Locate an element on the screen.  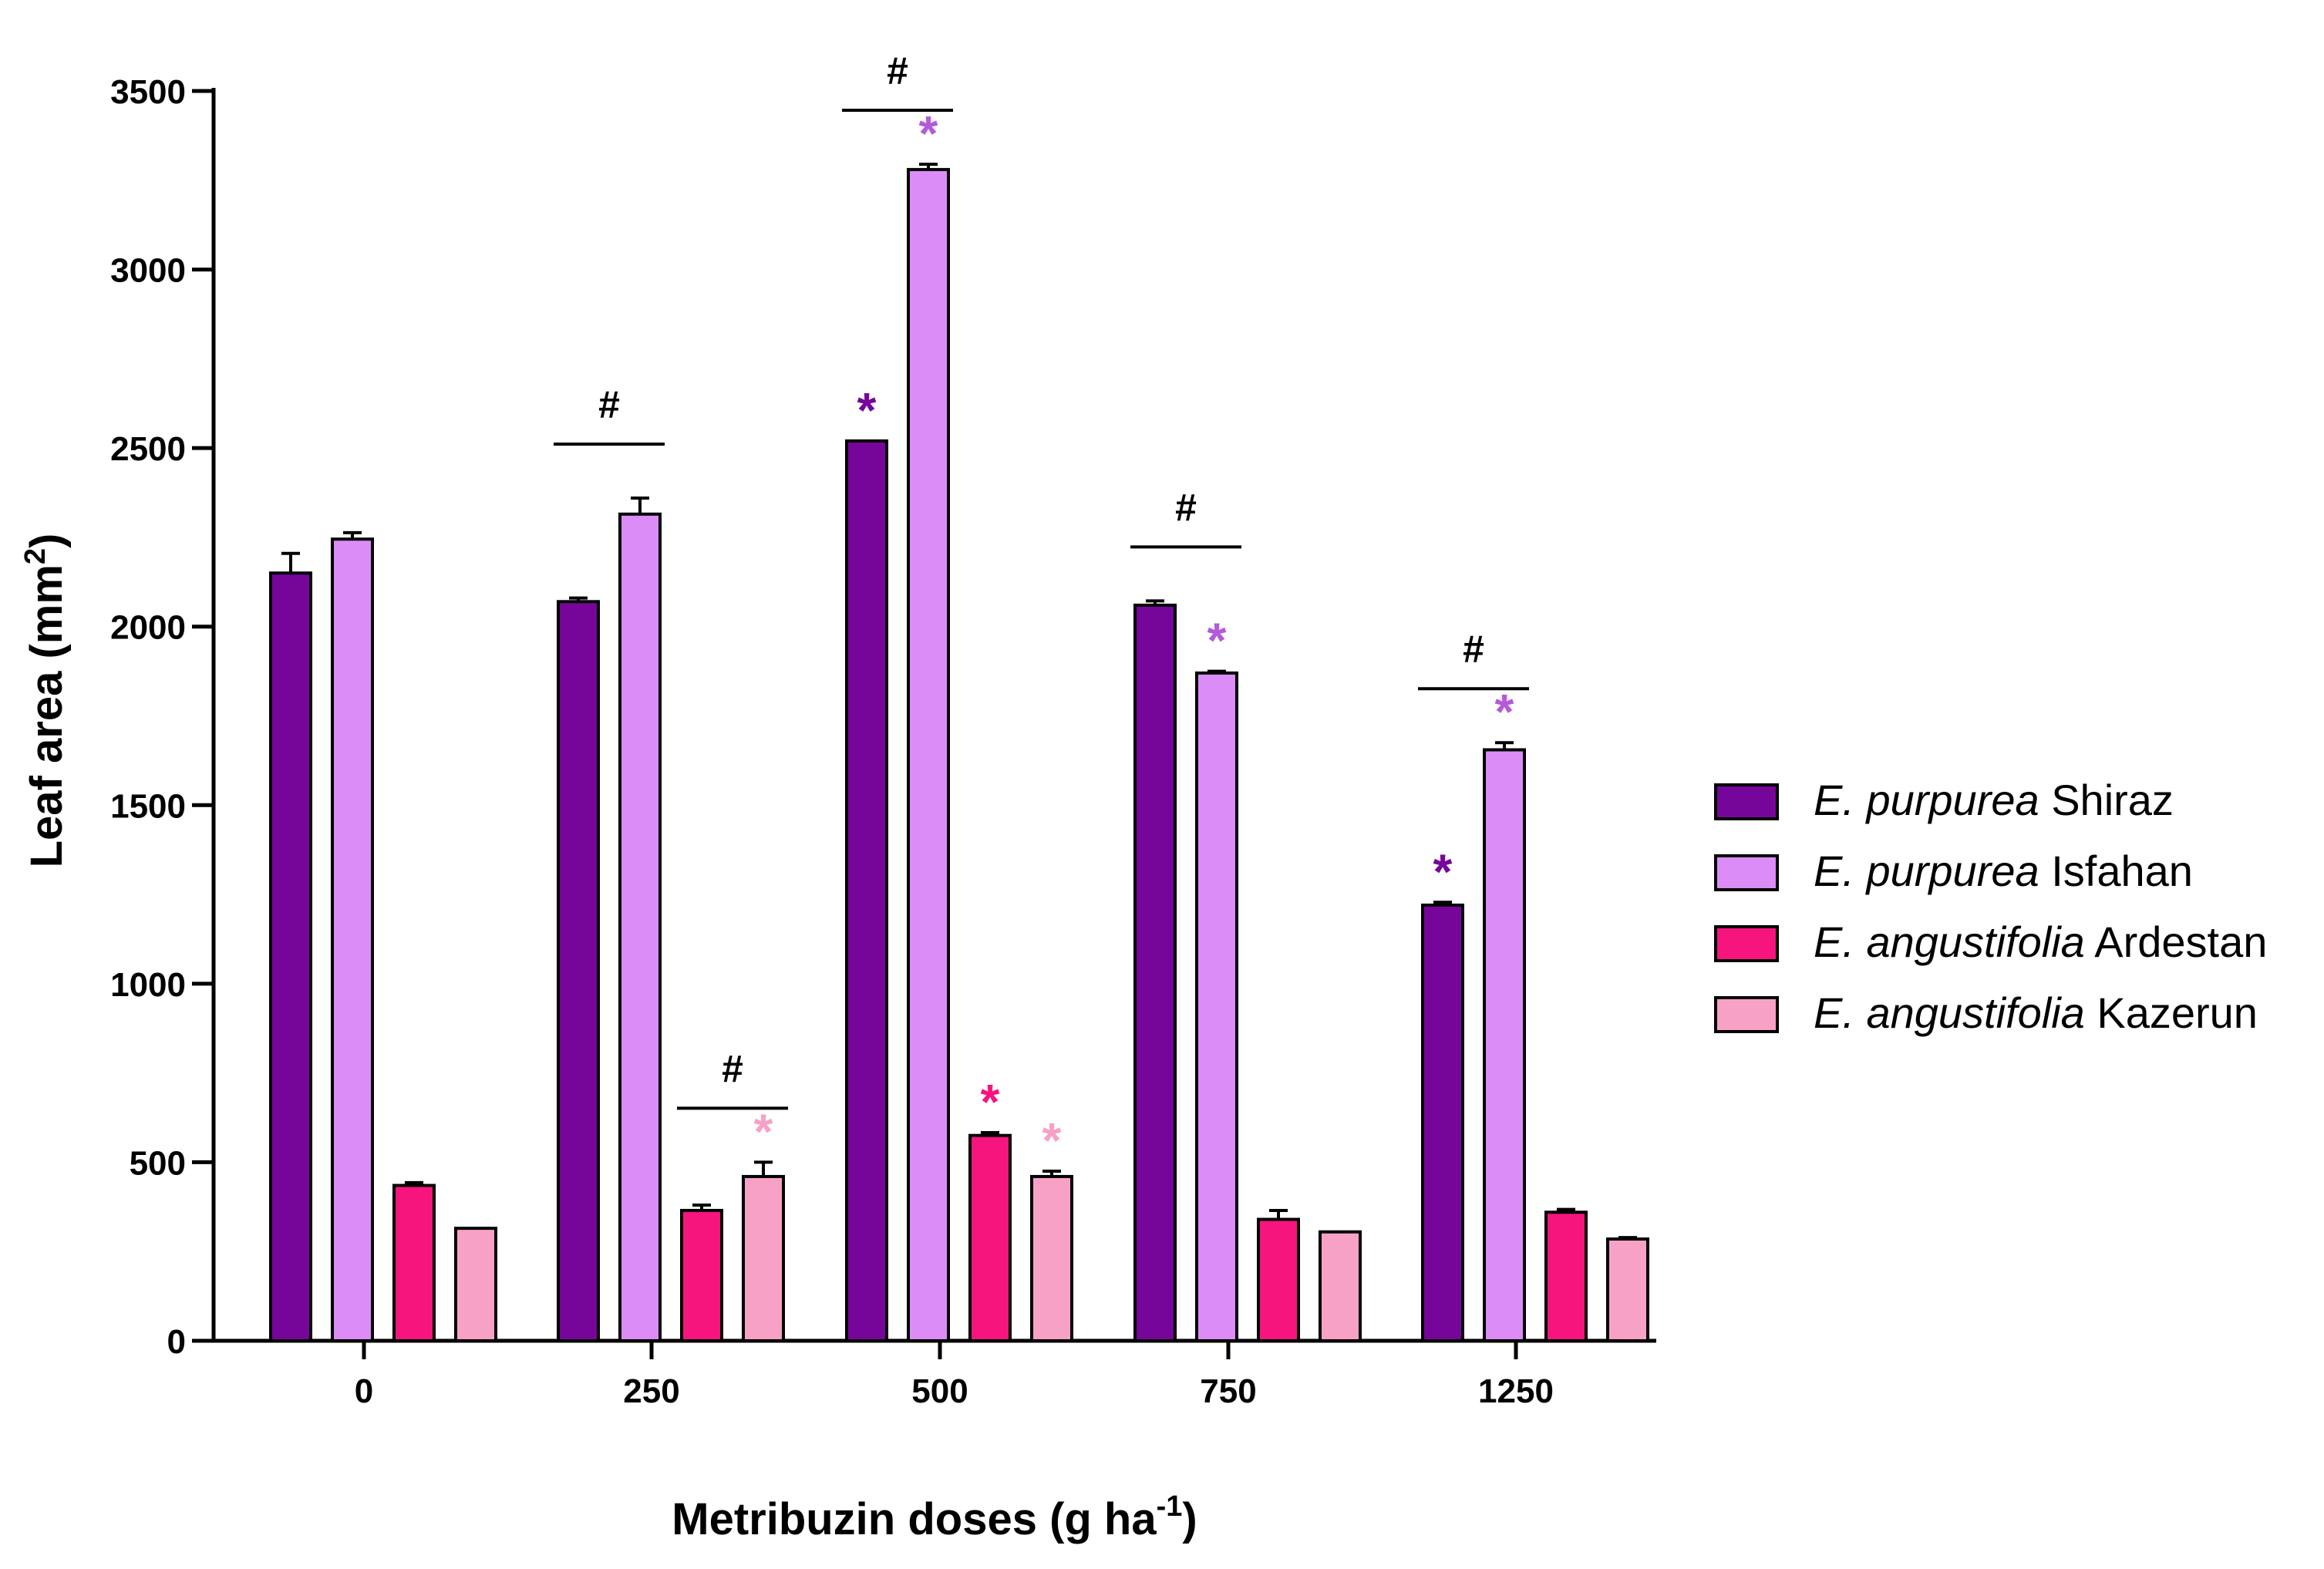
y-tick-label: 1000 is located at coordinates (148, 985).